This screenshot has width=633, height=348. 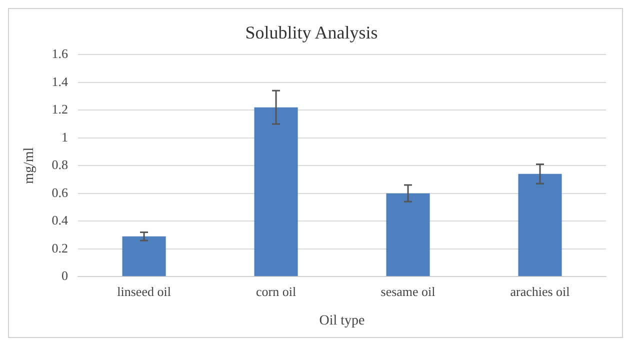 I want to click on x-tick-label: linseed oil, so click(x=144, y=291).